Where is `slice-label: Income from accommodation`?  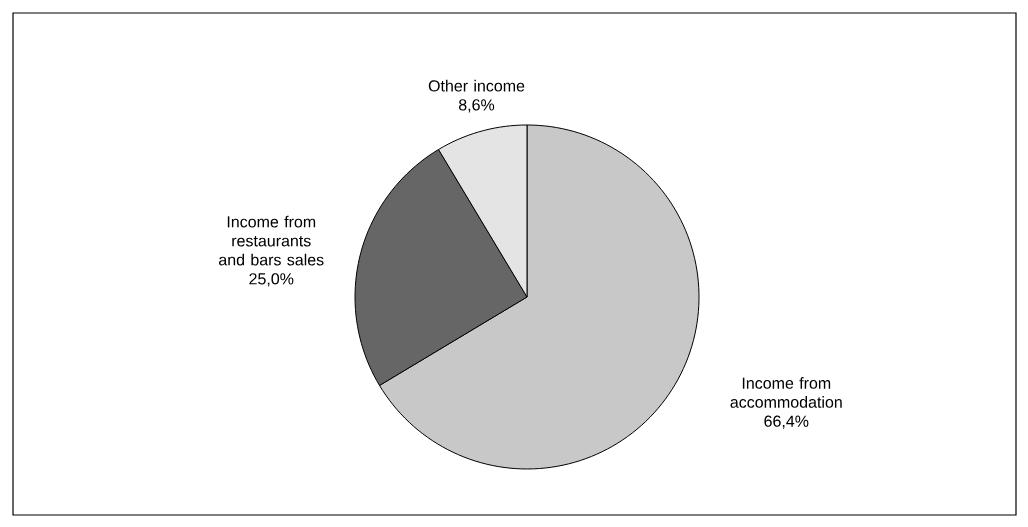
slice-label: Income from accommodation is located at coordinates (786, 392).